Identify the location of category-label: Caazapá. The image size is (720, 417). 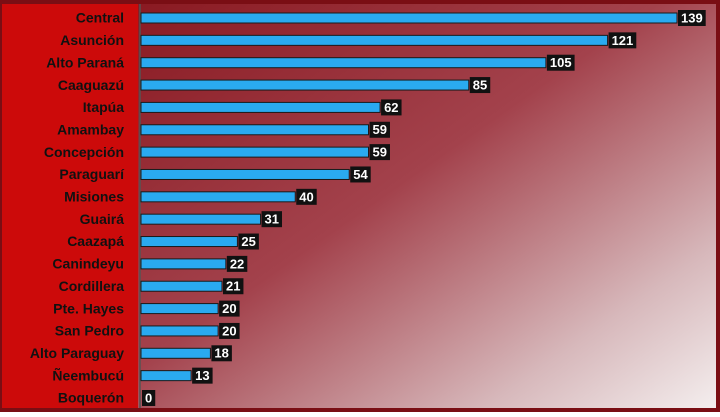
(95, 241).